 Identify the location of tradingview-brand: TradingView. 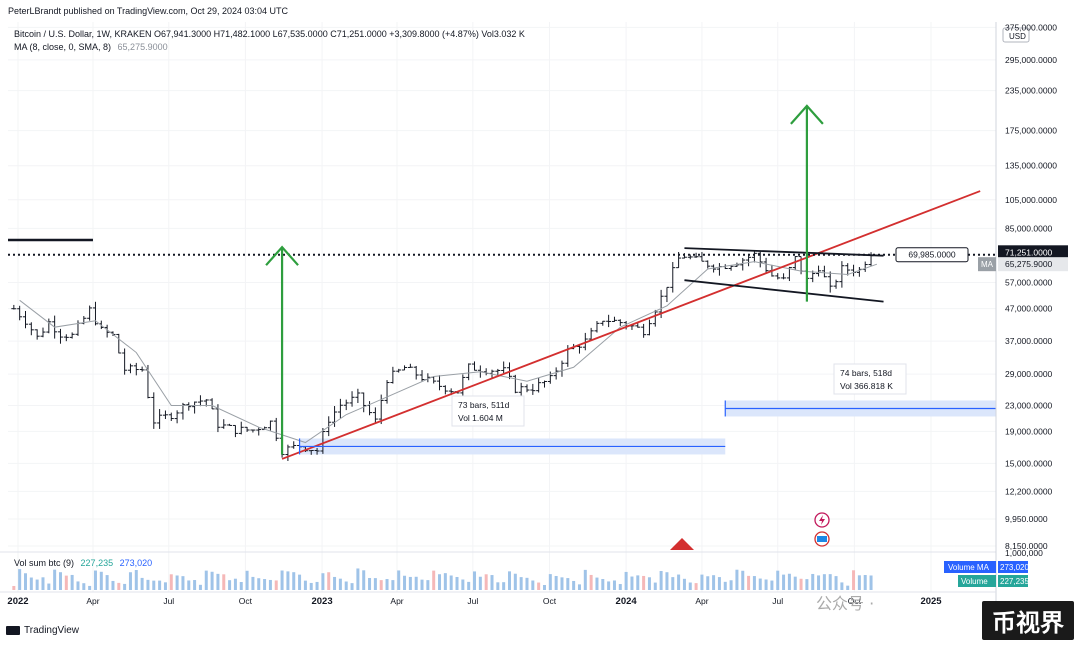
(42, 630).